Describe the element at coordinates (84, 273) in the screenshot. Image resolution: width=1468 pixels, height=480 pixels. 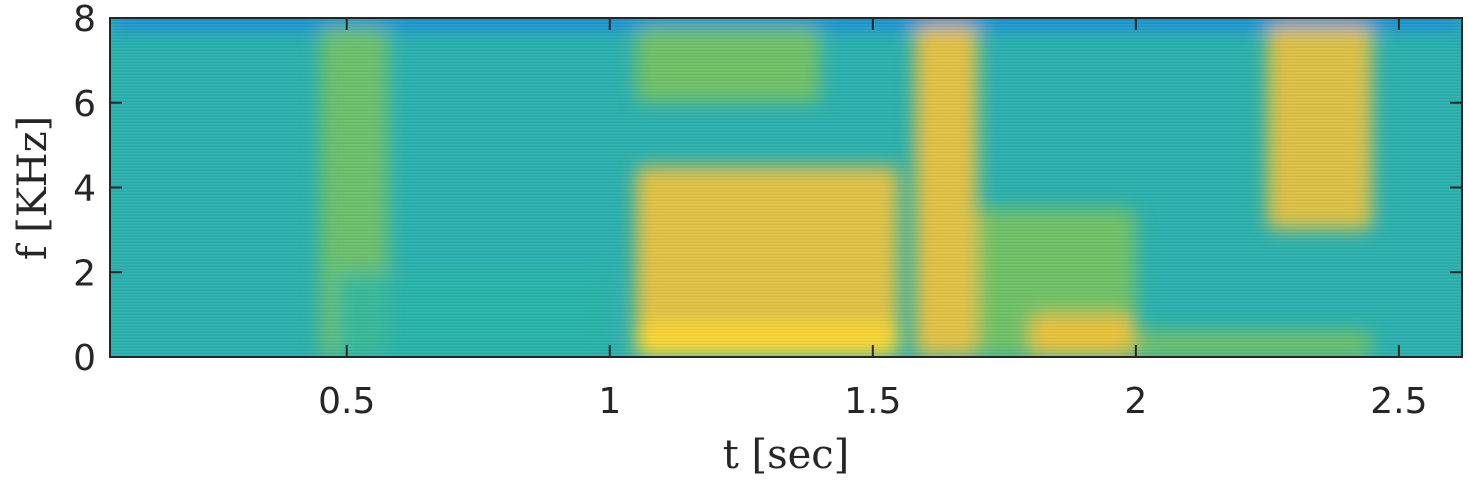
I see `y-tick-label: 2` at that location.